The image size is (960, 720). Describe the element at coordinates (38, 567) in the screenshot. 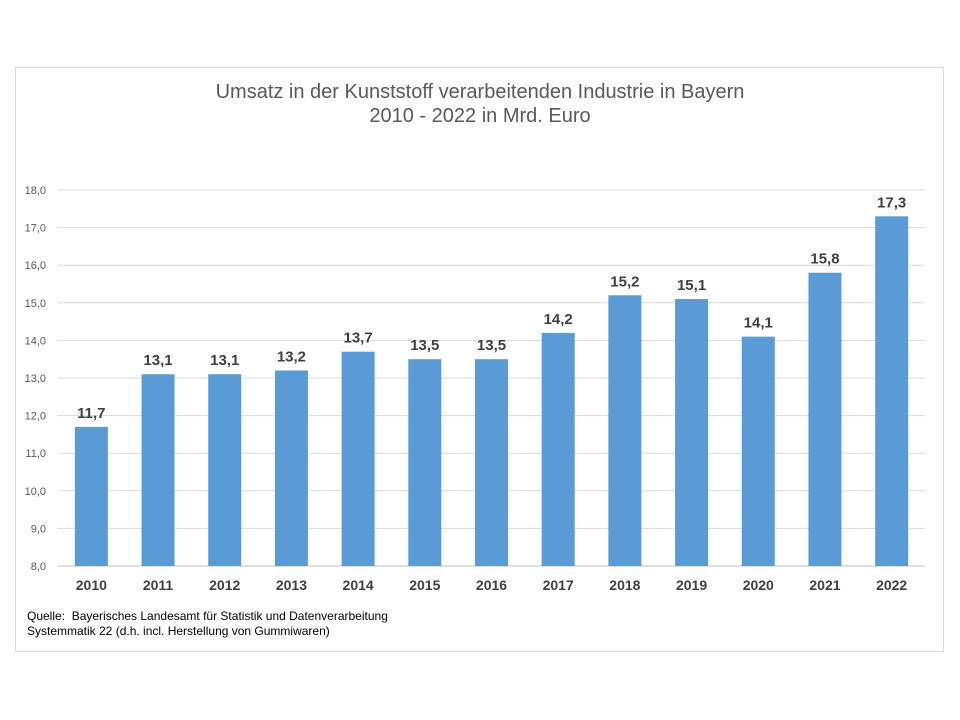

I see `y-tick-label: 8,0` at that location.